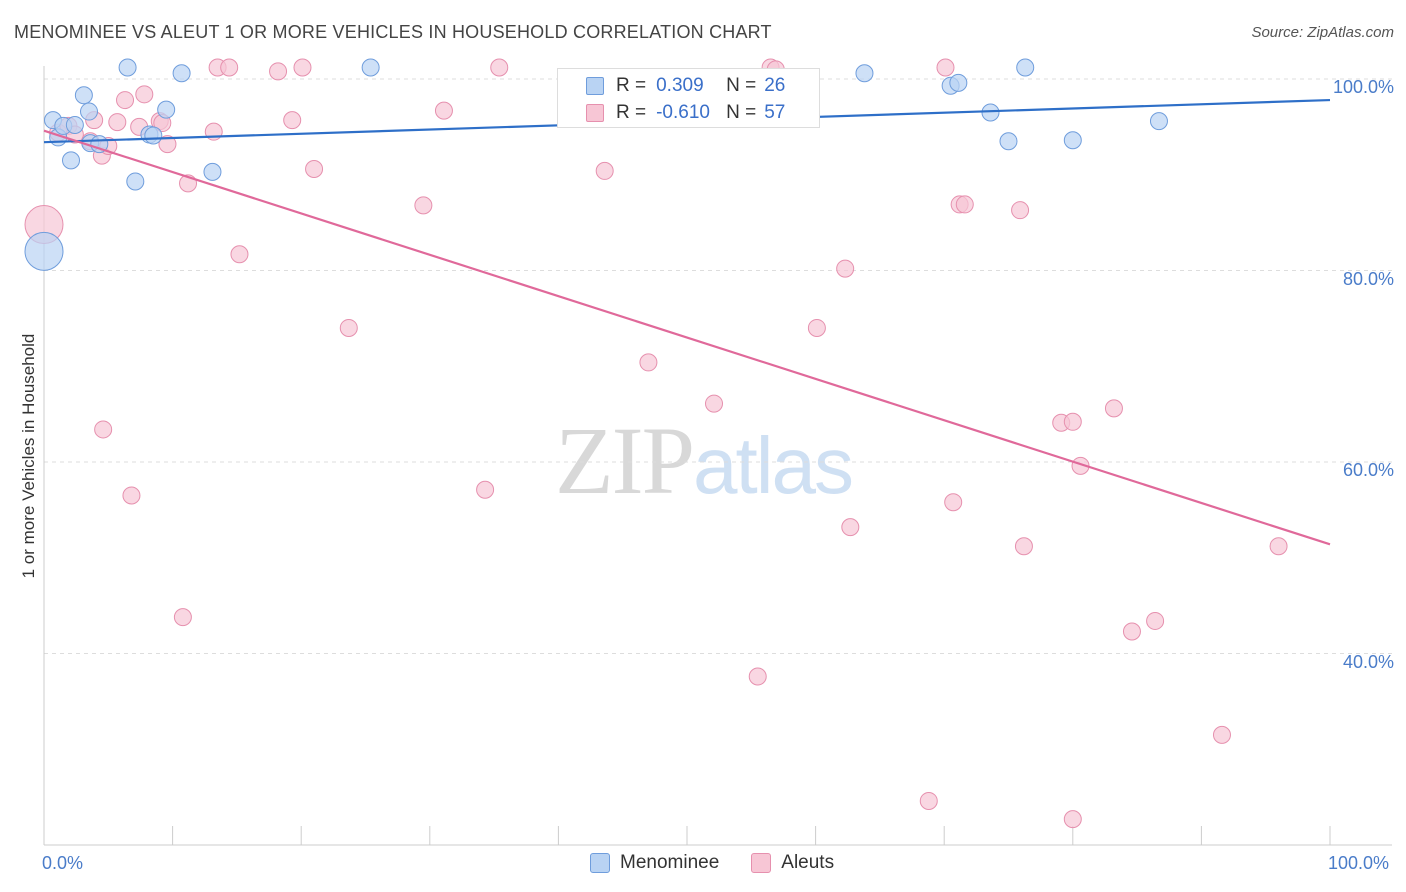  What do you see at coordinates (28, 456) in the screenshot?
I see `y-axis-label: 1 or more Vehicles in Household` at bounding box center [28, 456].